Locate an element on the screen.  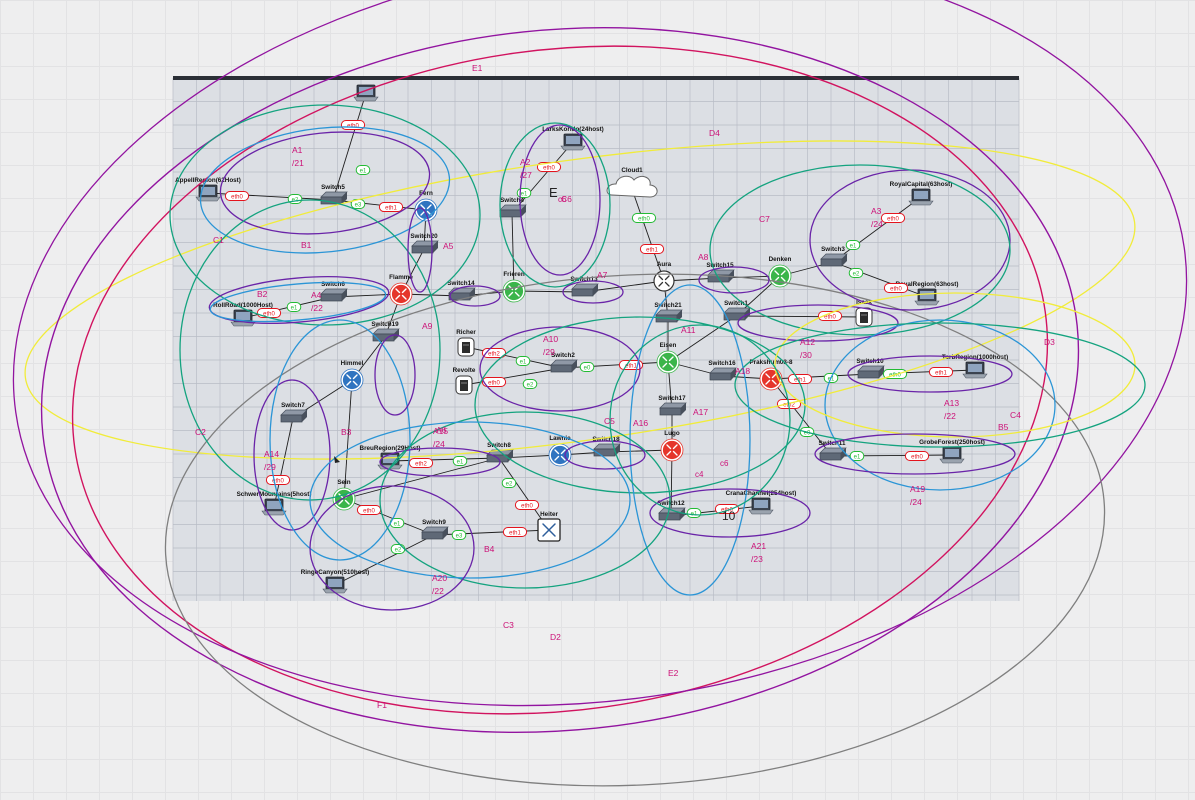
router-plain-node-aura: Aura is located at coordinates (664, 276).